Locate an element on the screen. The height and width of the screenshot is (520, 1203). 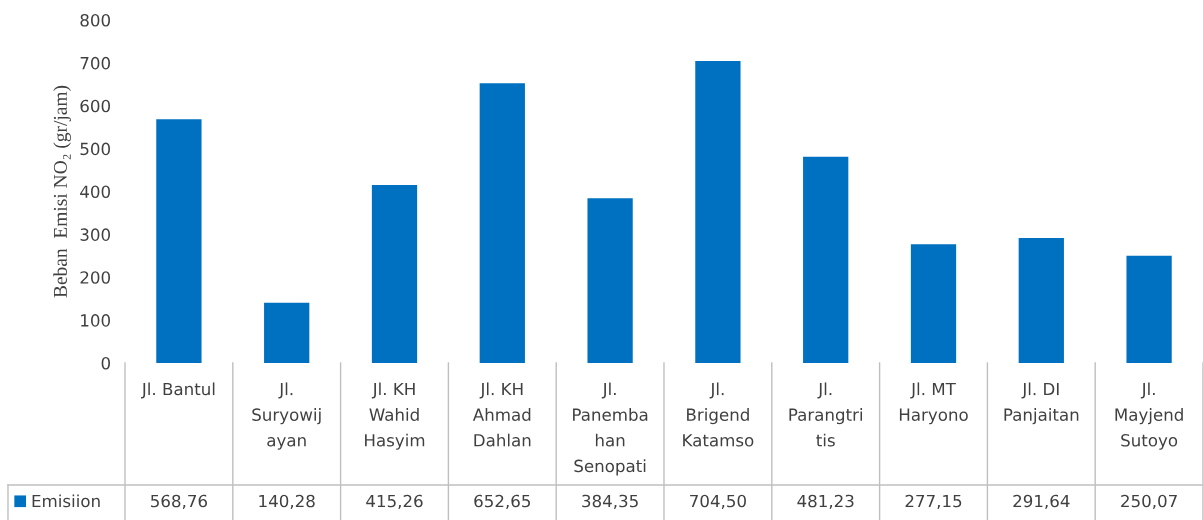
x-tick-label: Jl. Mayjend Sutoyo is located at coordinates (1149, 416).